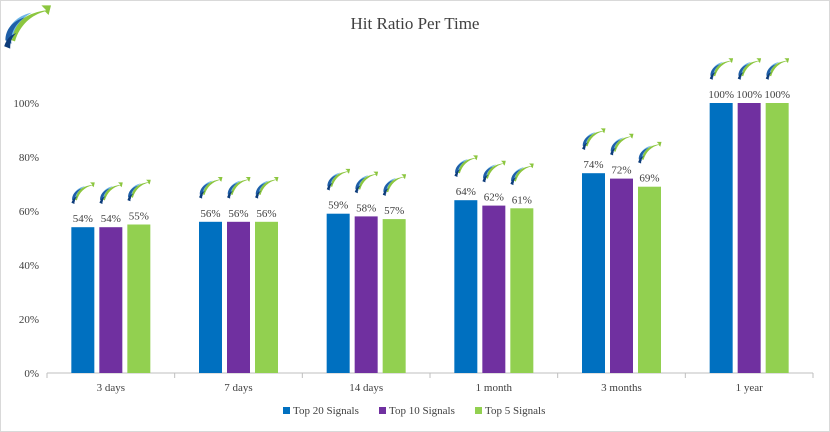  Describe the element at coordinates (621, 171) in the screenshot. I see `data-label: 72%` at that location.